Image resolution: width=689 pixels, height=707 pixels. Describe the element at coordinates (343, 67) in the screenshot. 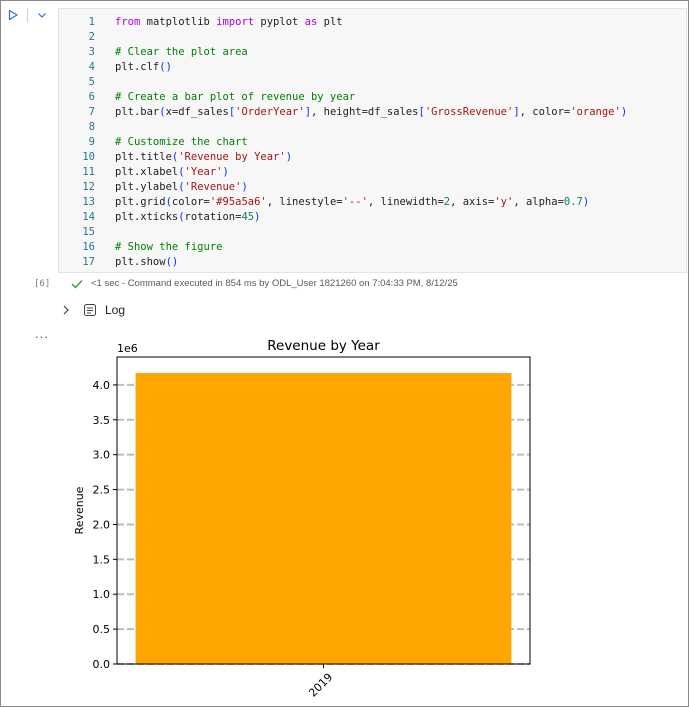

I see `code-line: 4 plt.clf()` at that location.